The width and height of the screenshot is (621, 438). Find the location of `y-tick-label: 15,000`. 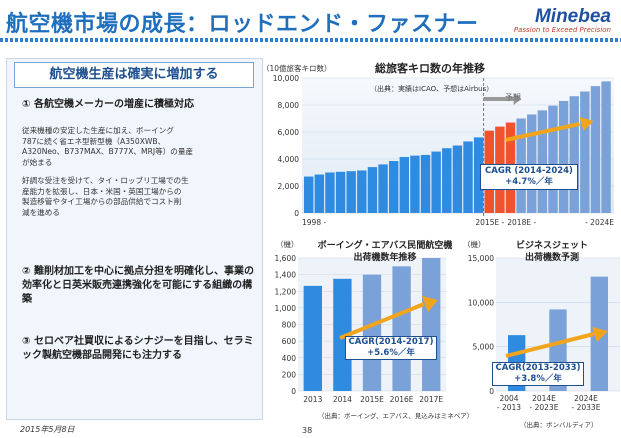

y-tick-label: 15,000 is located at coordinates (481, 258).